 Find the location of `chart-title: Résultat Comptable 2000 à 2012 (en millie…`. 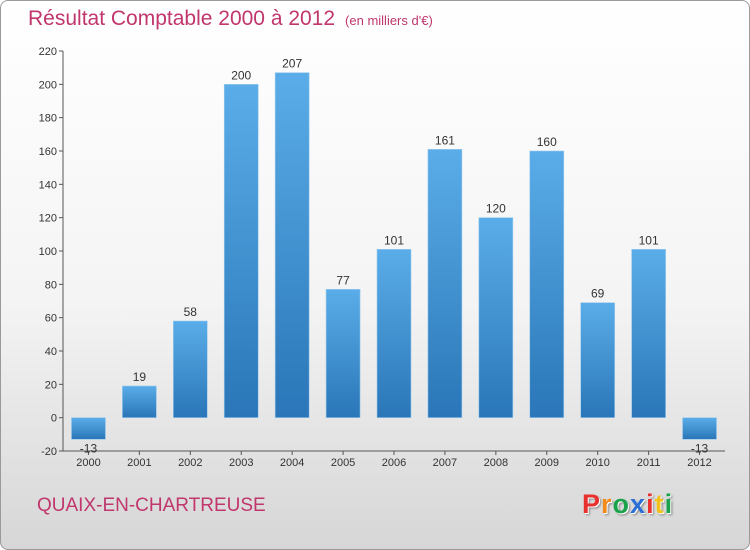

chart-title: Résultat Comptable 2000 à 2012 (en millie… is located at coordinates (230, 19).